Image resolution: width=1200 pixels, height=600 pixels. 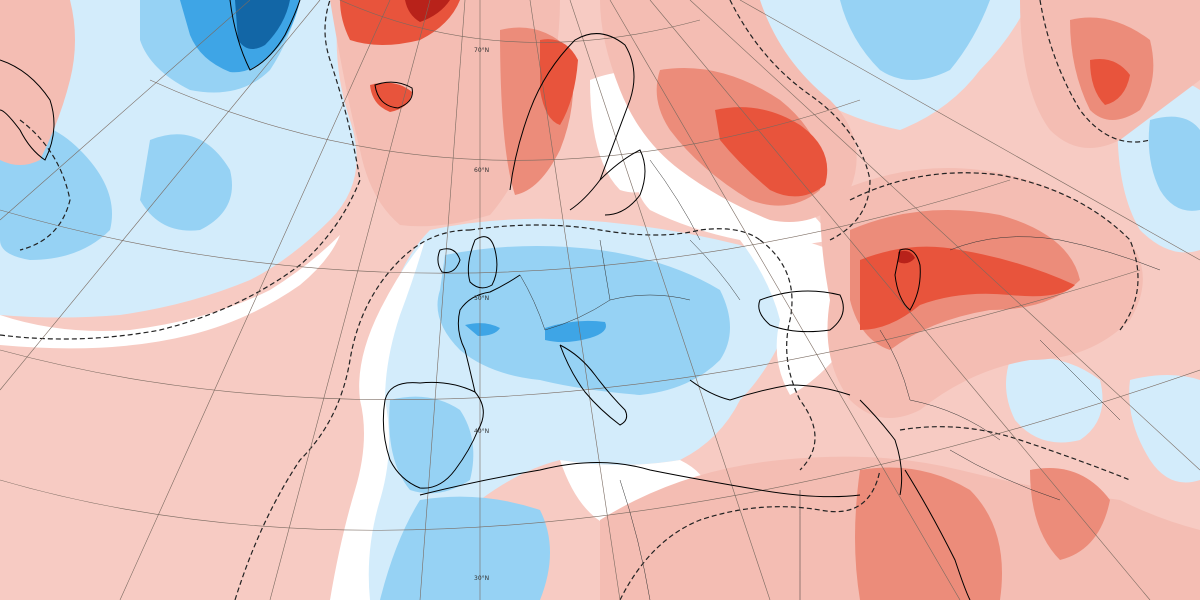 I want to click on contour-africa, so click(x=750, y=534).